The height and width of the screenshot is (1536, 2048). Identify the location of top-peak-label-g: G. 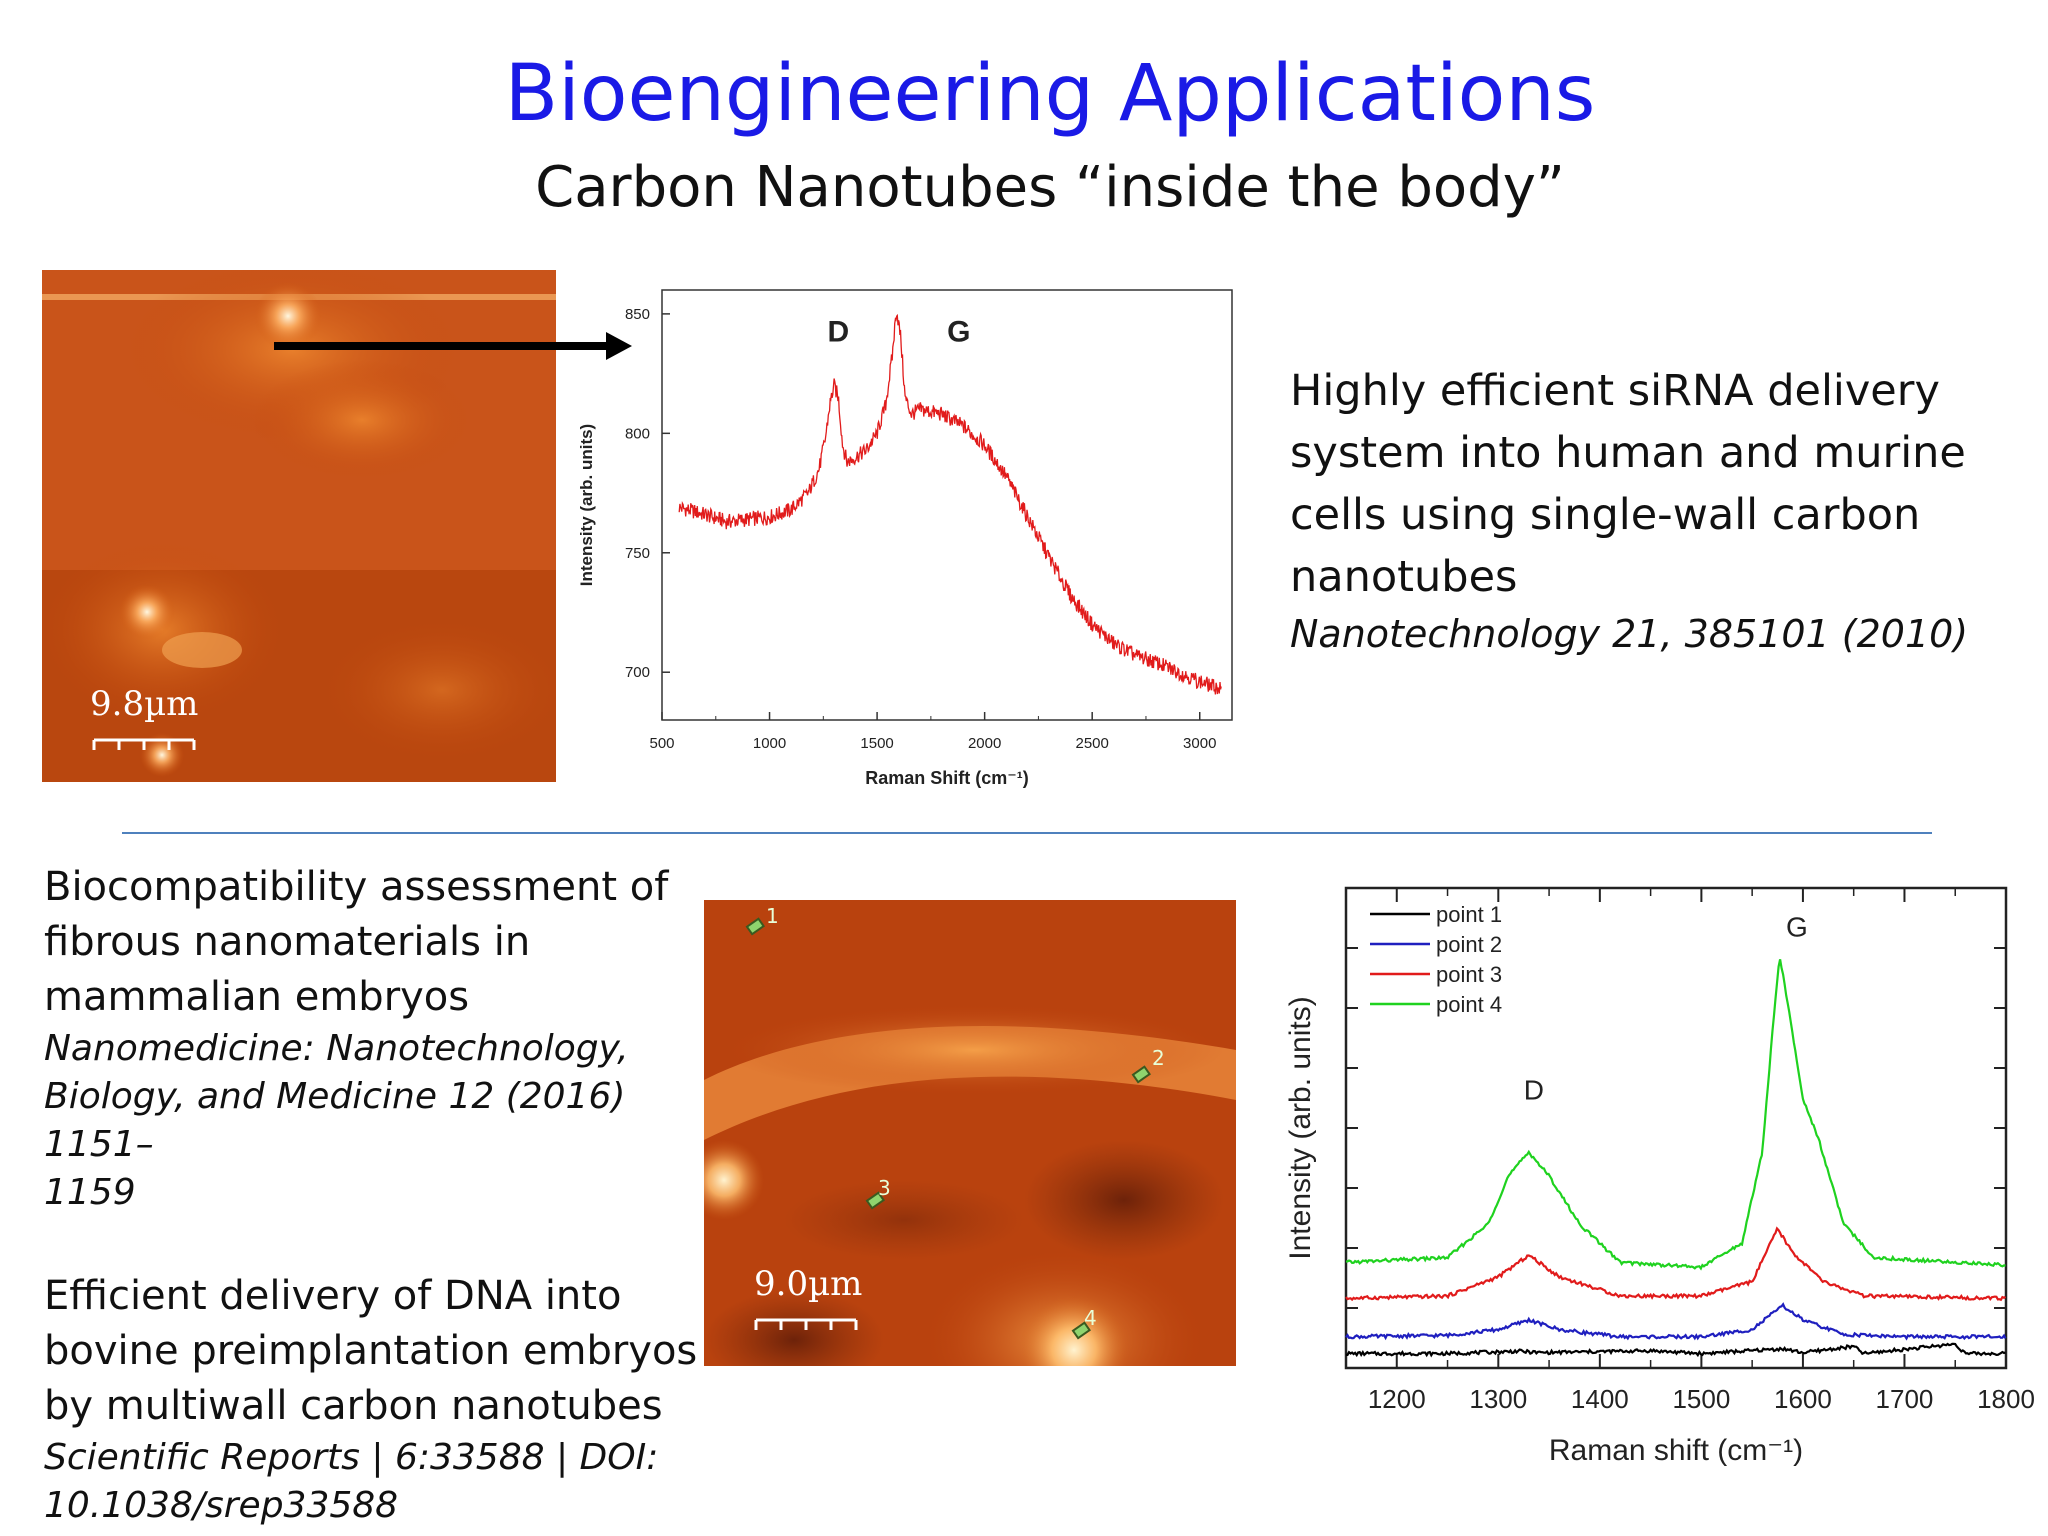
(958, 331).